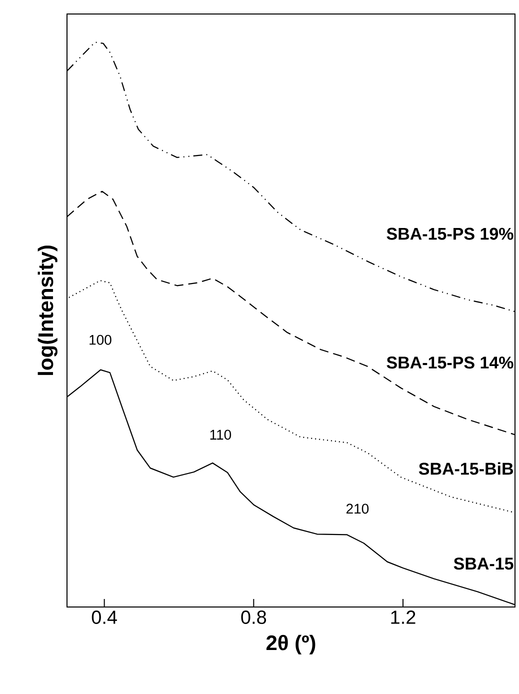 The width and height of the screenshot is (519, 694). I want to click on x-tick-label: 0.8, so click(253, 617).